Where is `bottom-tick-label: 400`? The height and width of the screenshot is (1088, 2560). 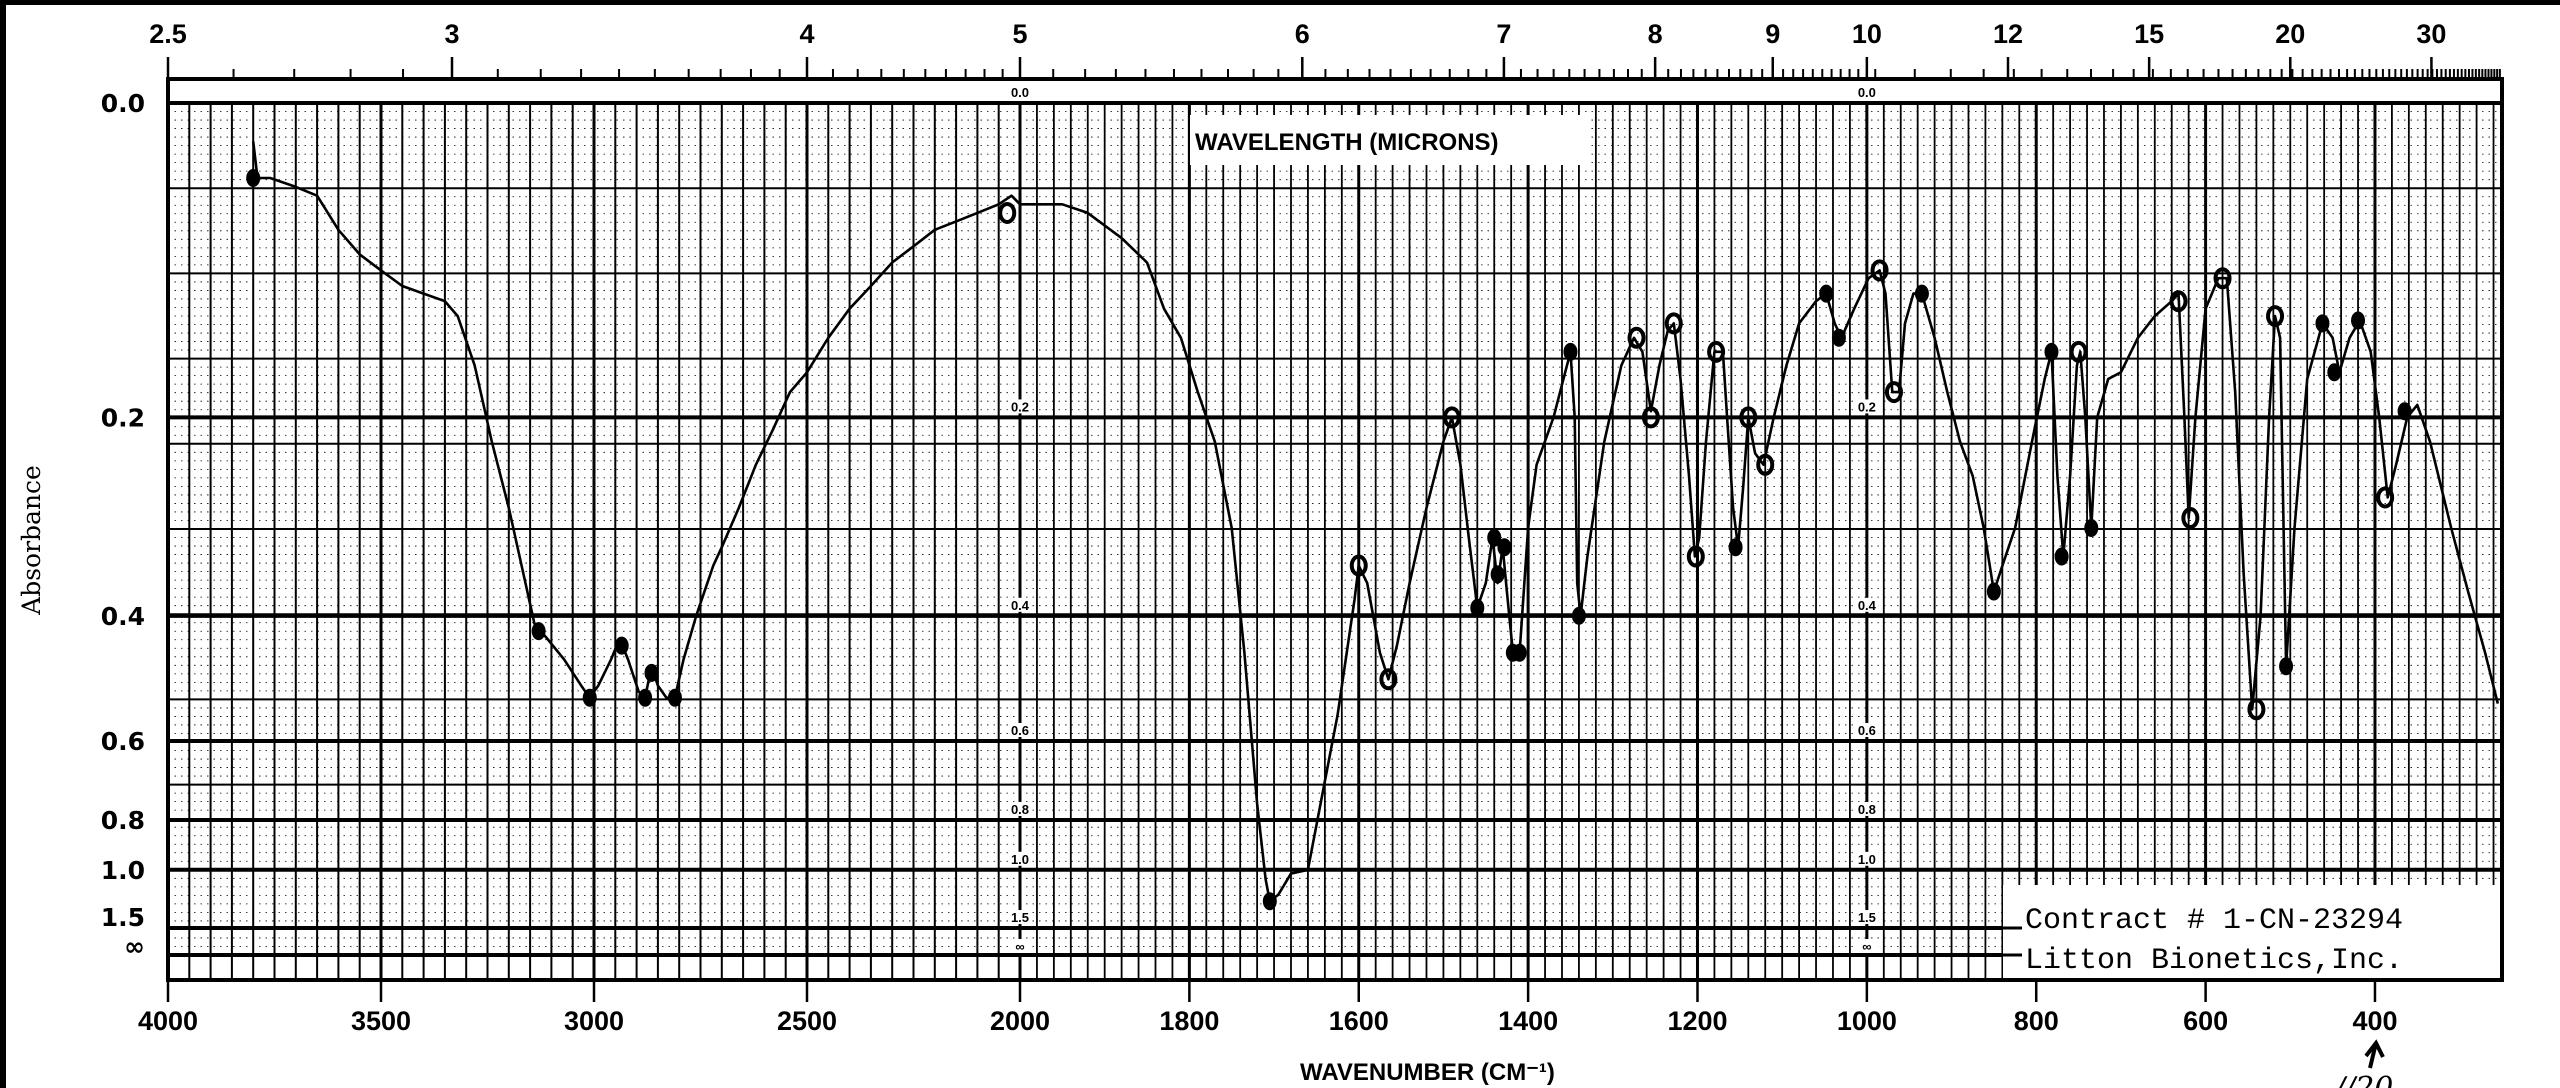
bottom-tick-label: 400 is located at coordinates (2374, 1021).